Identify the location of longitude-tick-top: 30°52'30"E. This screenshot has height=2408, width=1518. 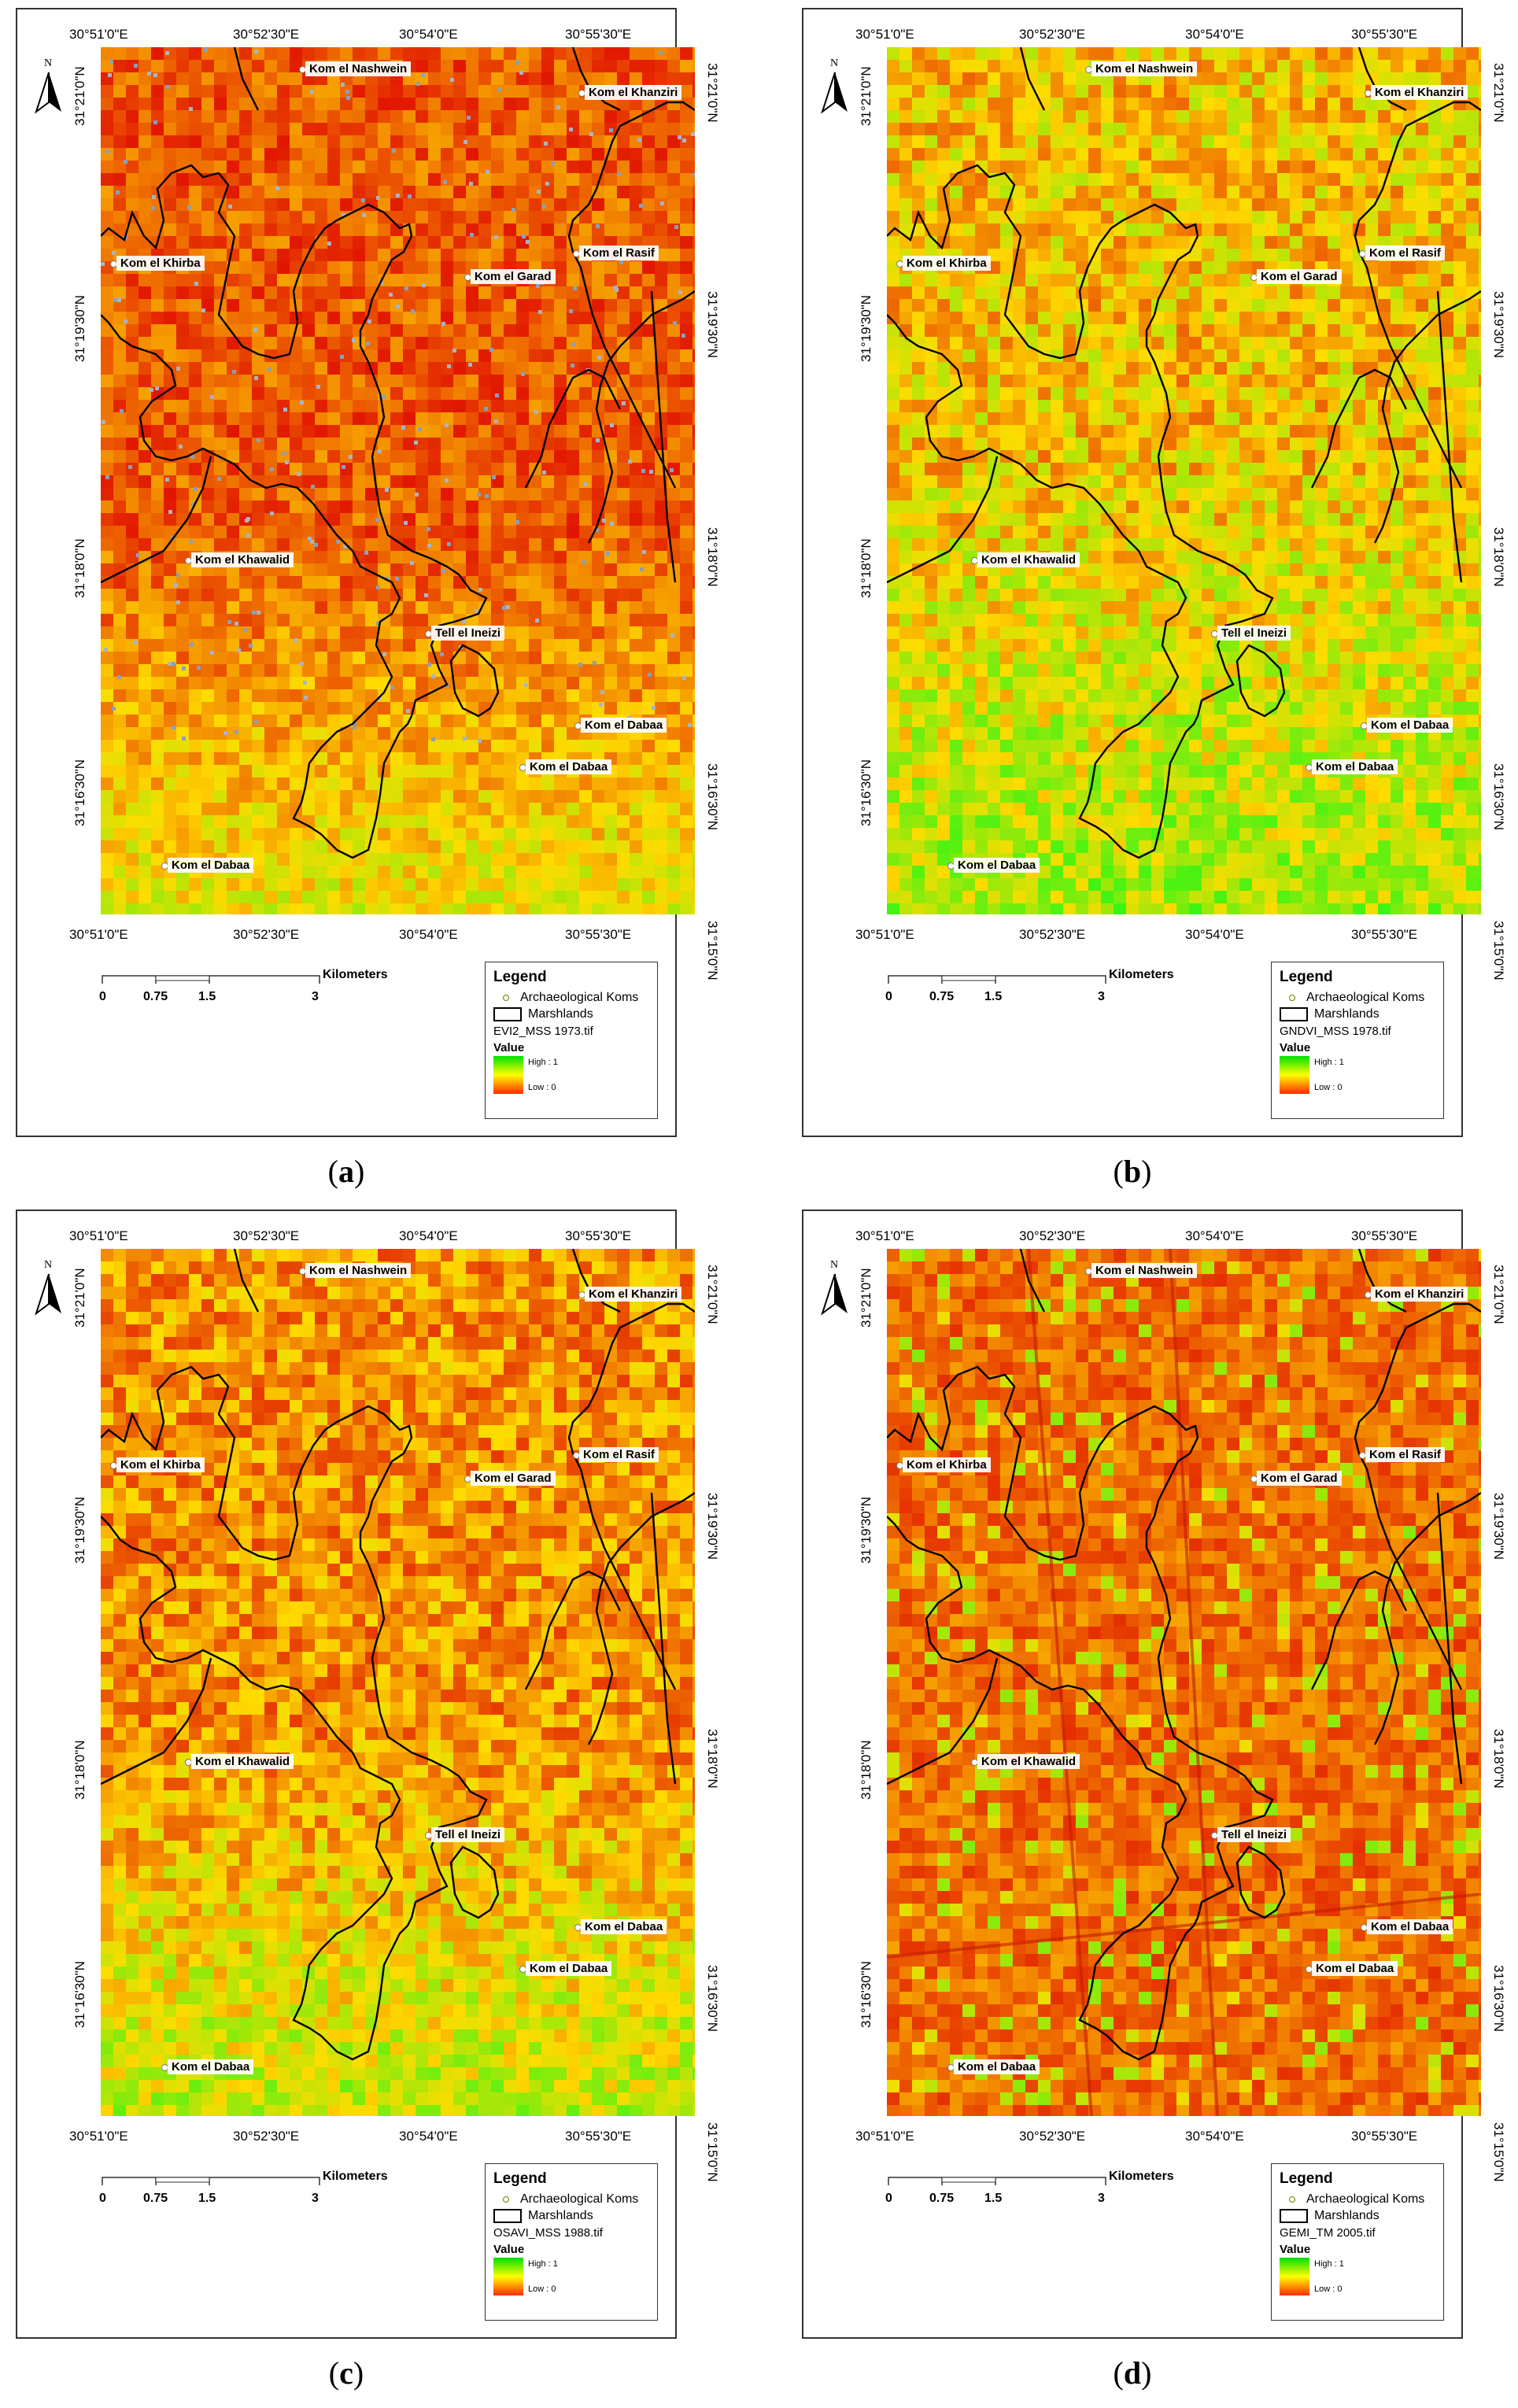
(1052, 1235).